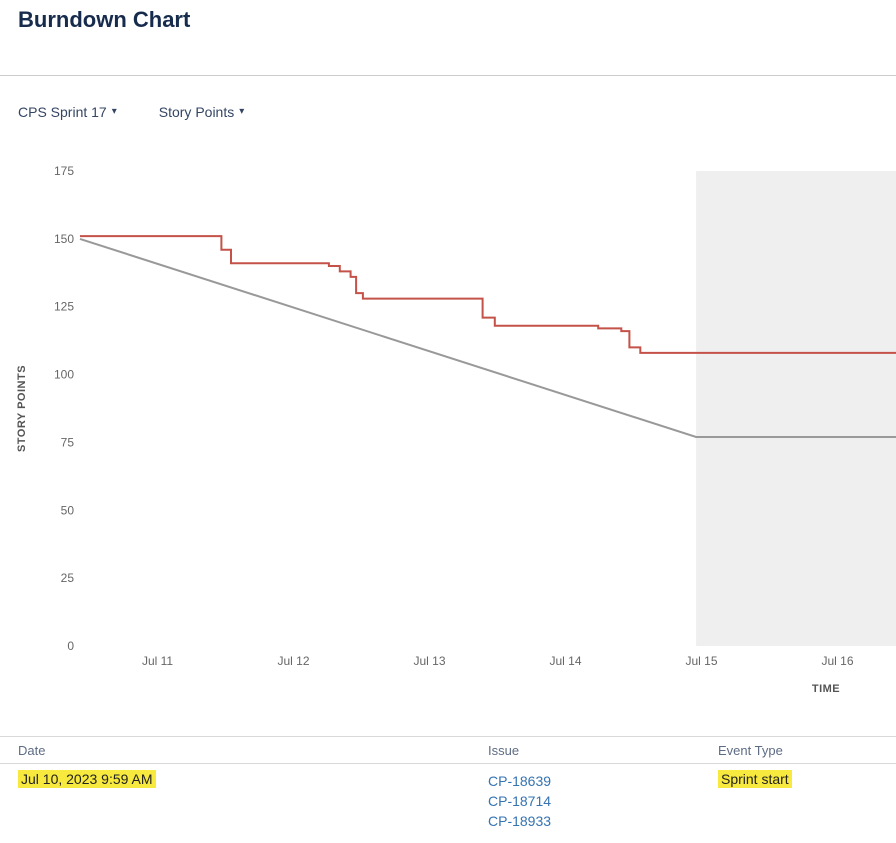 The width and height of the screenshot is (896, 843). What do you see at coordinates (430, 661) in the screenshot?
I see `x-tick-label: Jul 13` at bounding box center [430, 661].